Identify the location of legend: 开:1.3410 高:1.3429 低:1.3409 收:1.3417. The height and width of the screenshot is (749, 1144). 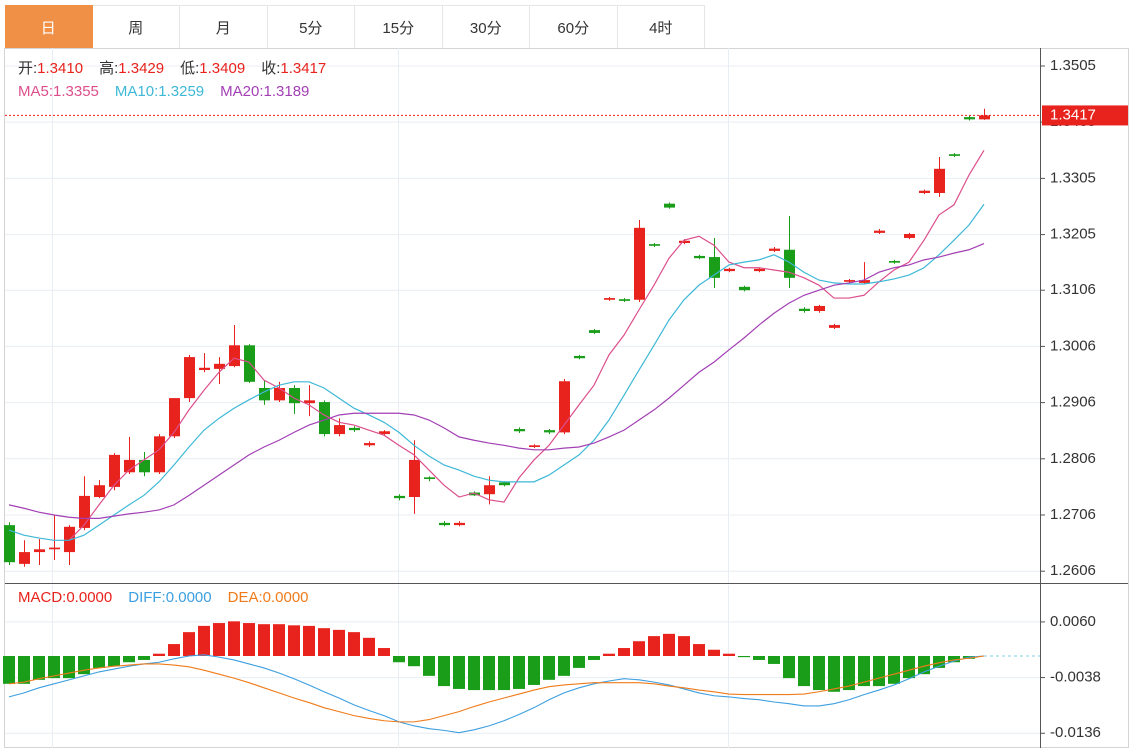
(172, 68).